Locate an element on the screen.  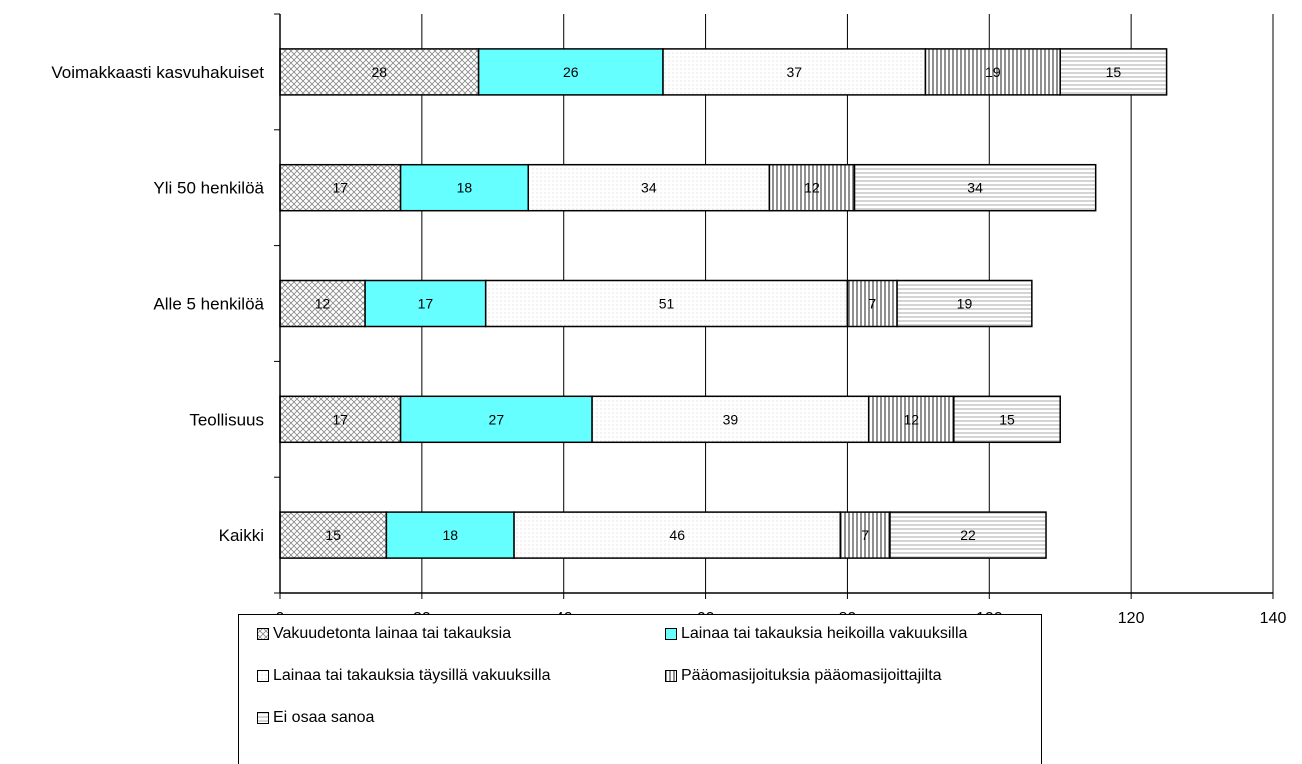
category-label: Yli 50 henkilöä is located at coordinates (208, 188).